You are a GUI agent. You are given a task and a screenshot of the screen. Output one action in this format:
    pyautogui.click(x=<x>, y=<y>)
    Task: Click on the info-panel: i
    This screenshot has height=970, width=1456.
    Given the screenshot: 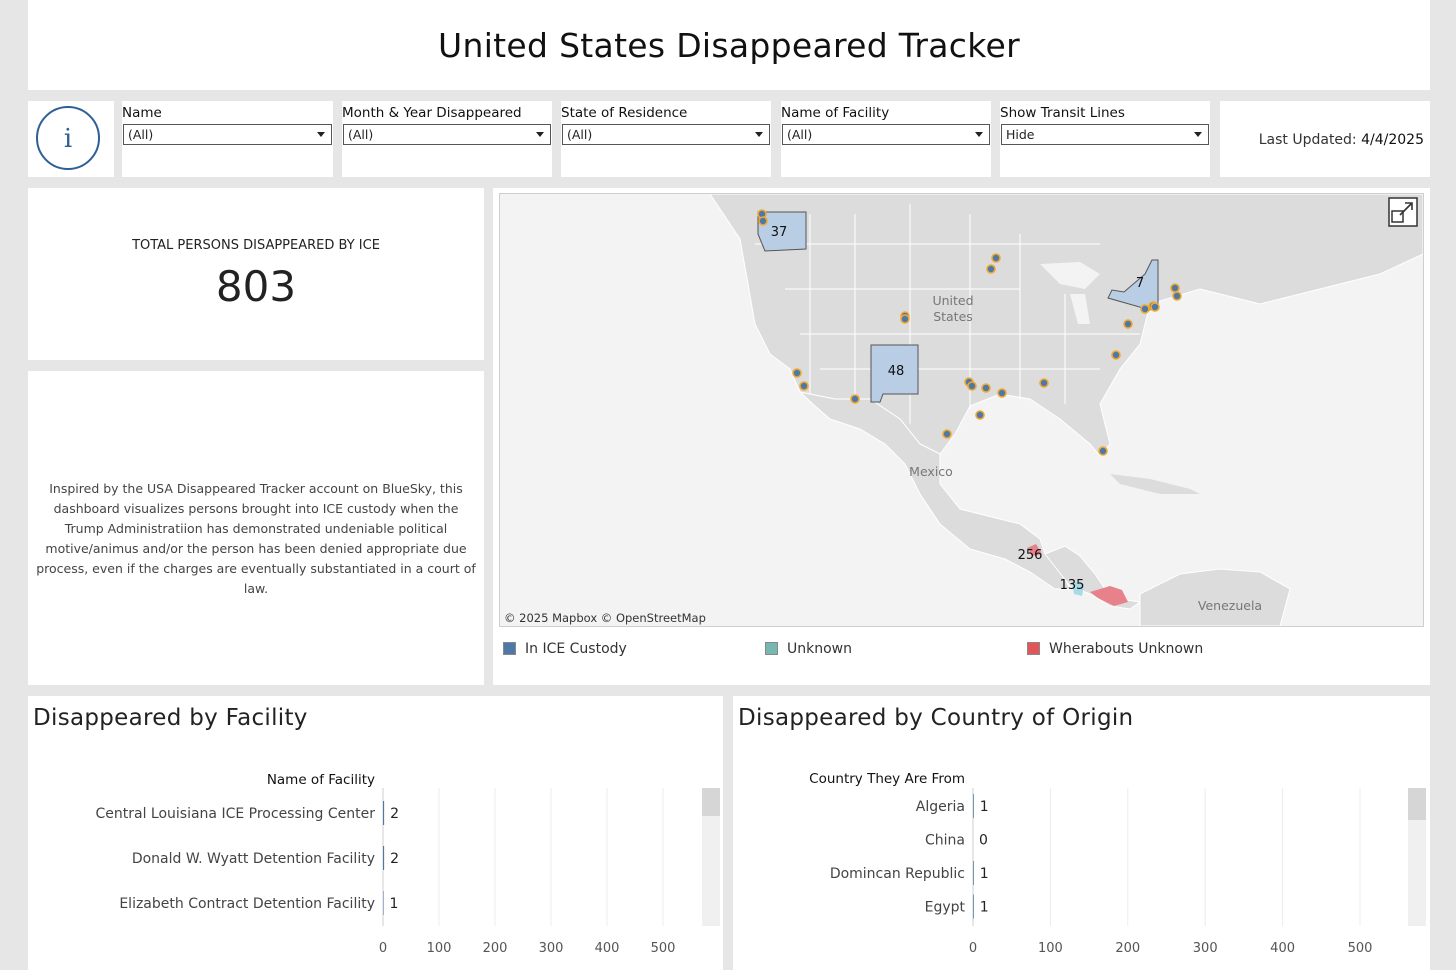 What is the action you would take?
    pyautogui.click(x=71, y=139)
    